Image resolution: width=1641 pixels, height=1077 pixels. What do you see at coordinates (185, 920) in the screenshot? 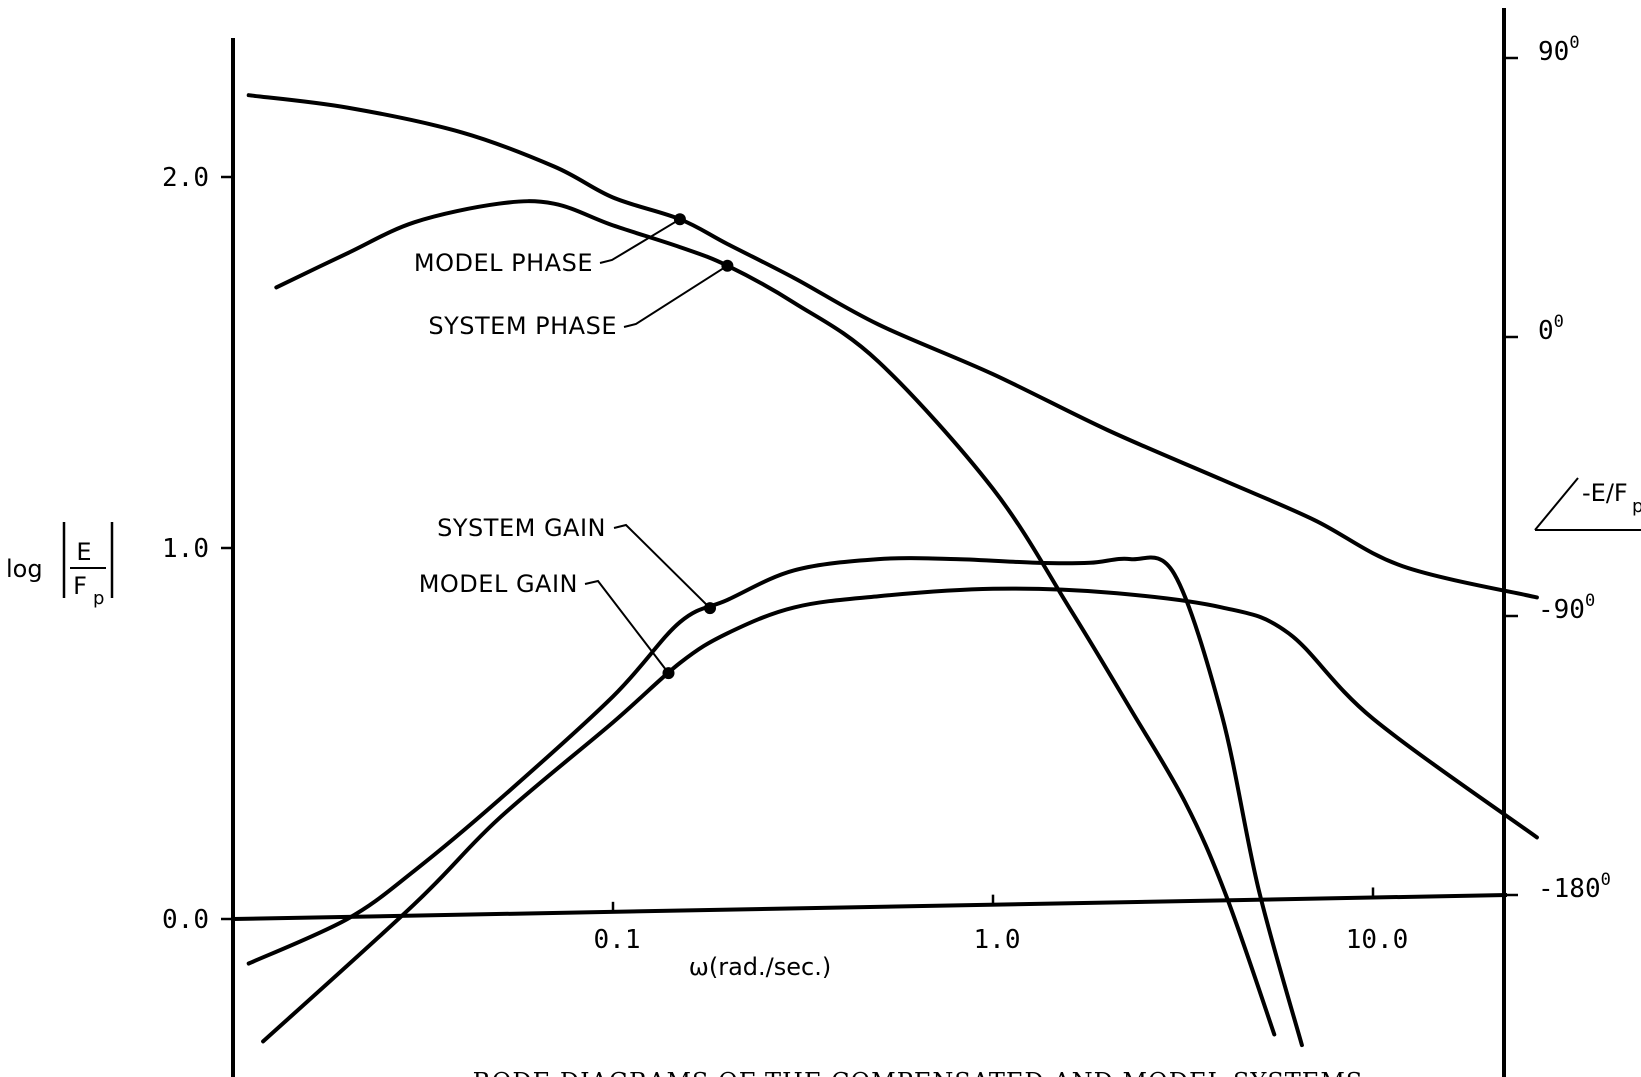
I see `left-axis-tick-label: 0.0` at bounding box center [185, 920].